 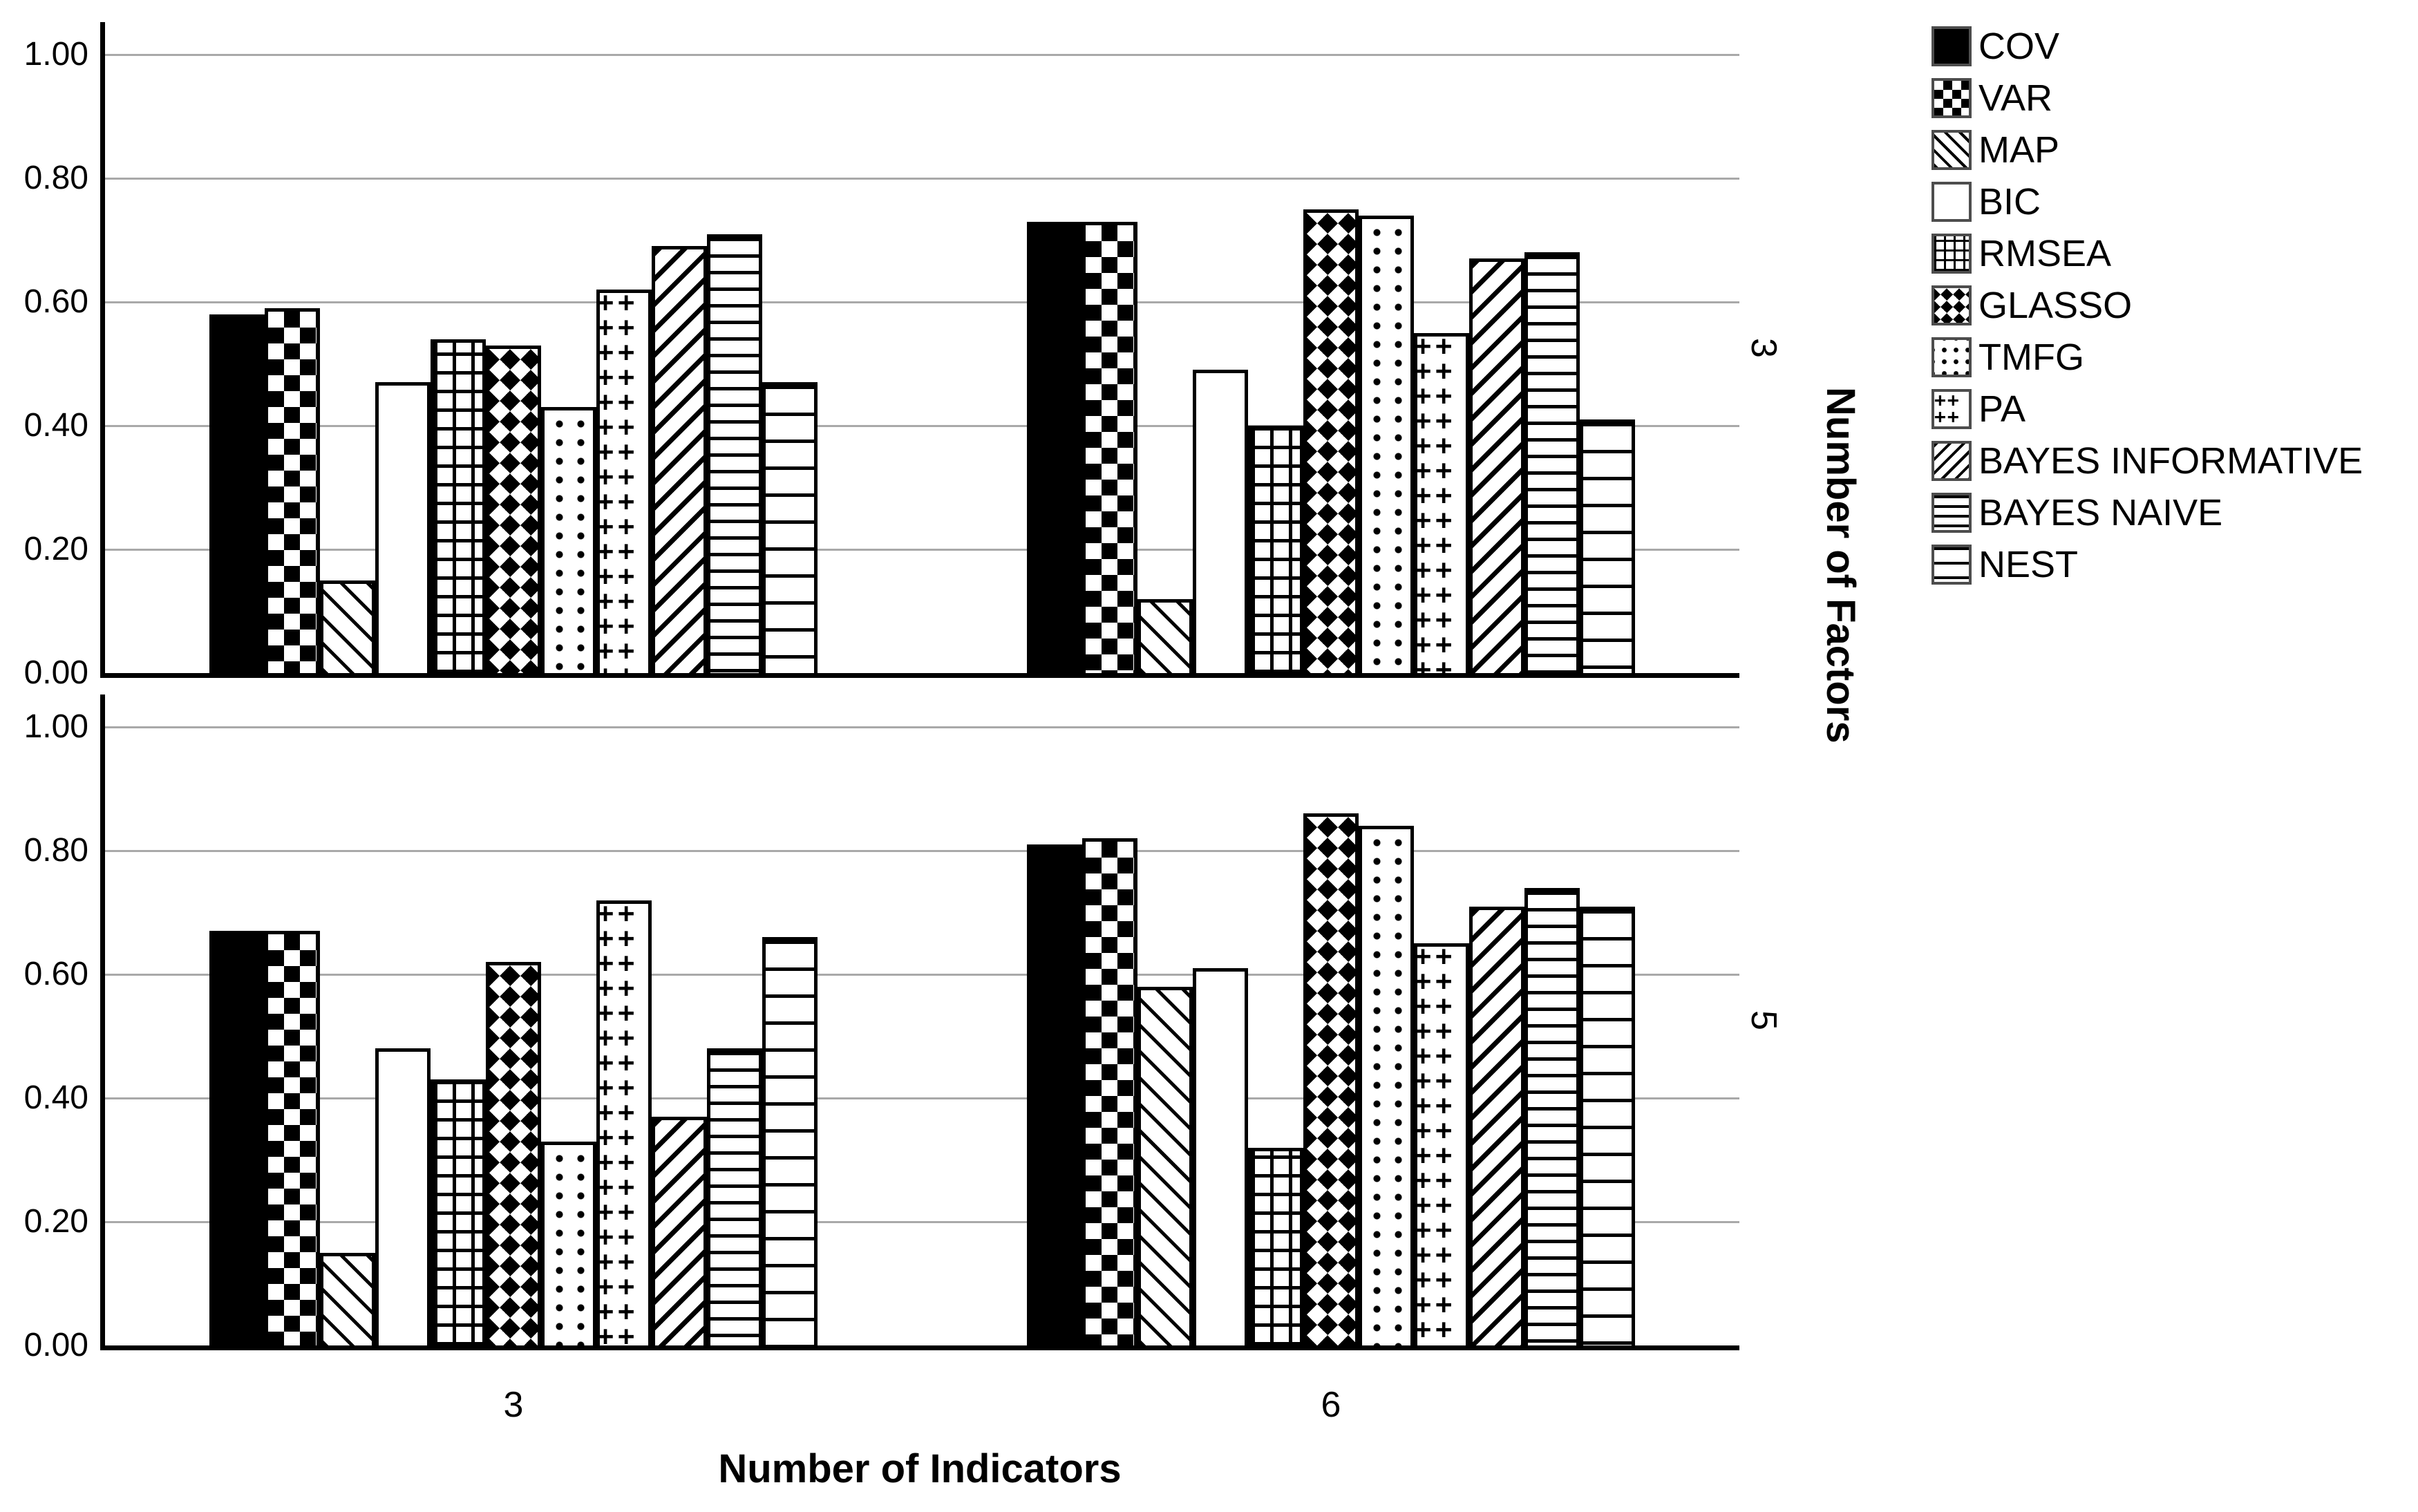 I want to click on legend-item-cov: COV, so click(x=2147, y=46).